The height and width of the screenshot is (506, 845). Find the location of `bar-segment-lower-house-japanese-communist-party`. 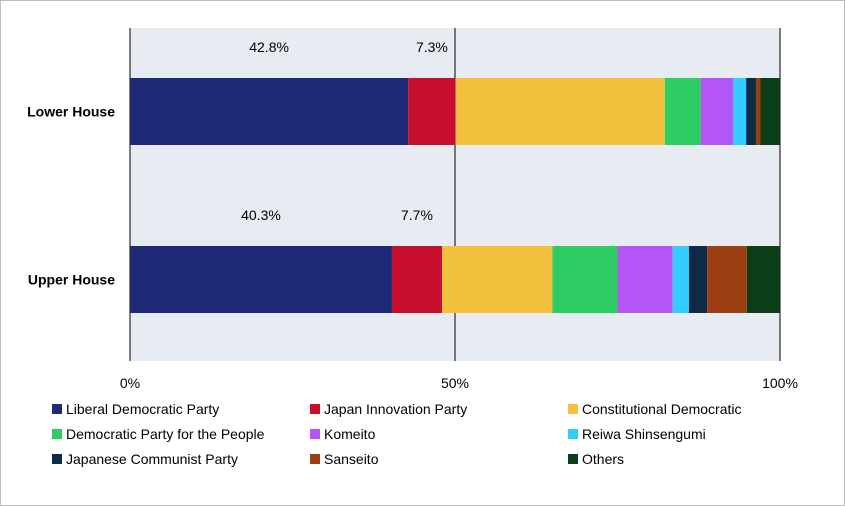

bar-segment-lower-house-japanese-communist-party is located at coordinates (751, 111).